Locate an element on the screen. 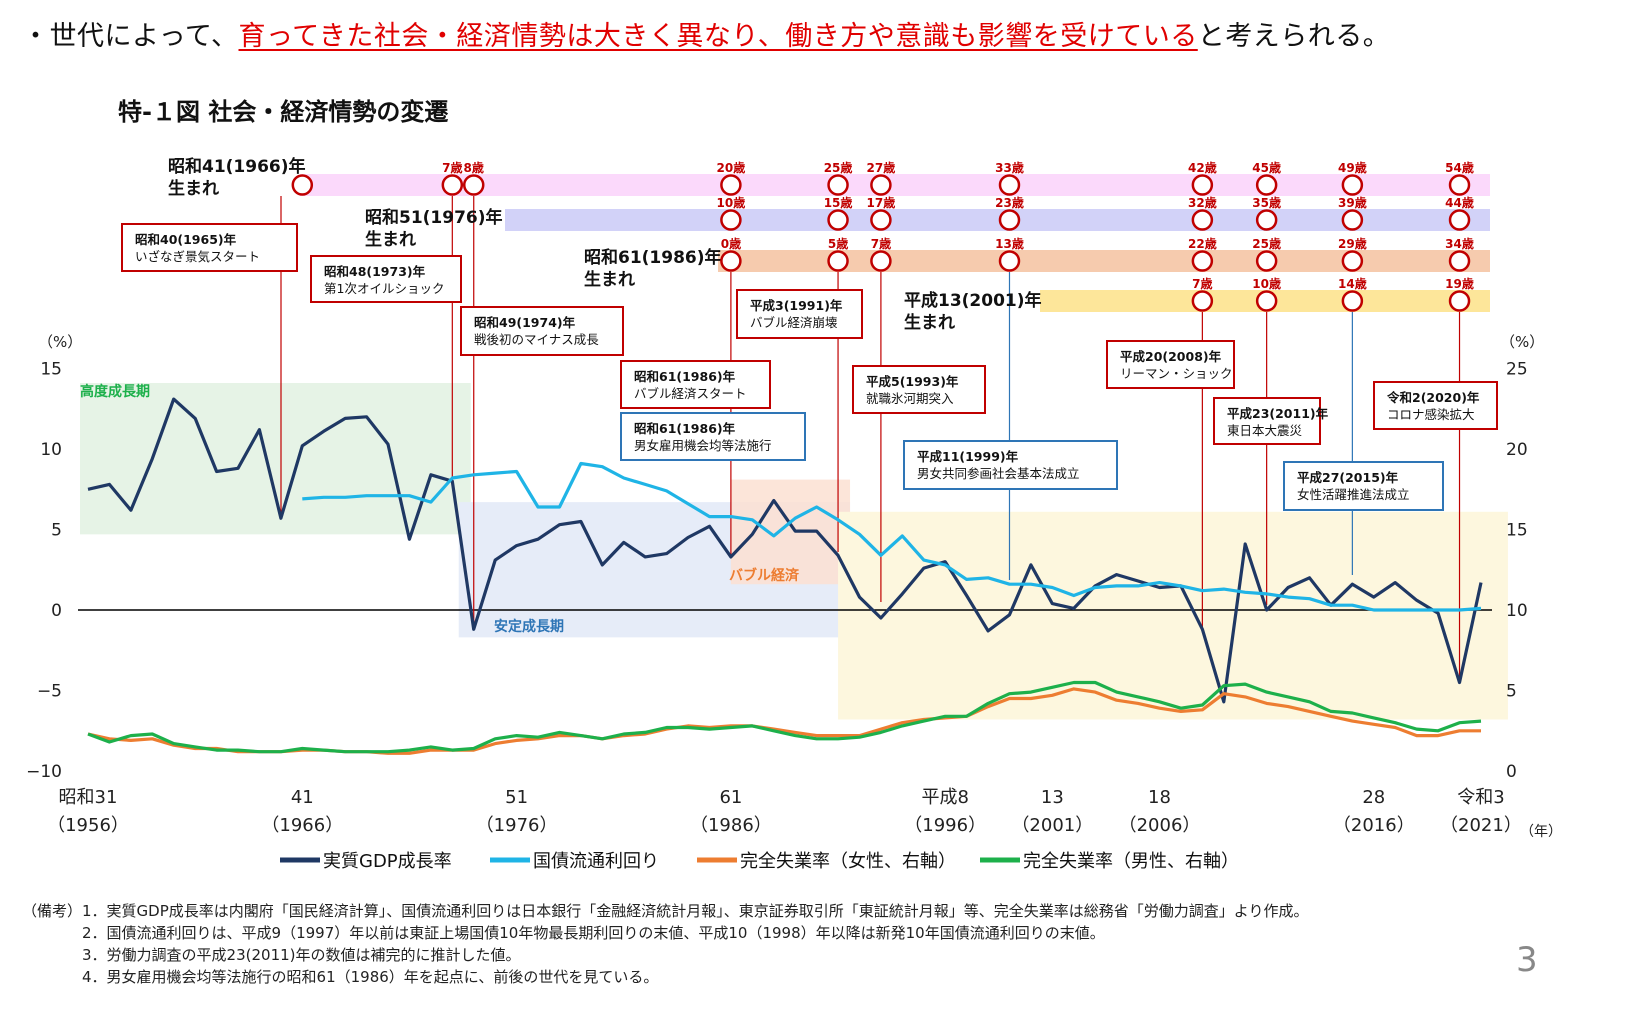 The height and width of the screenshot is (1031, 1625). x-axis-unit: （年） is located at coordinates (1541, 832).